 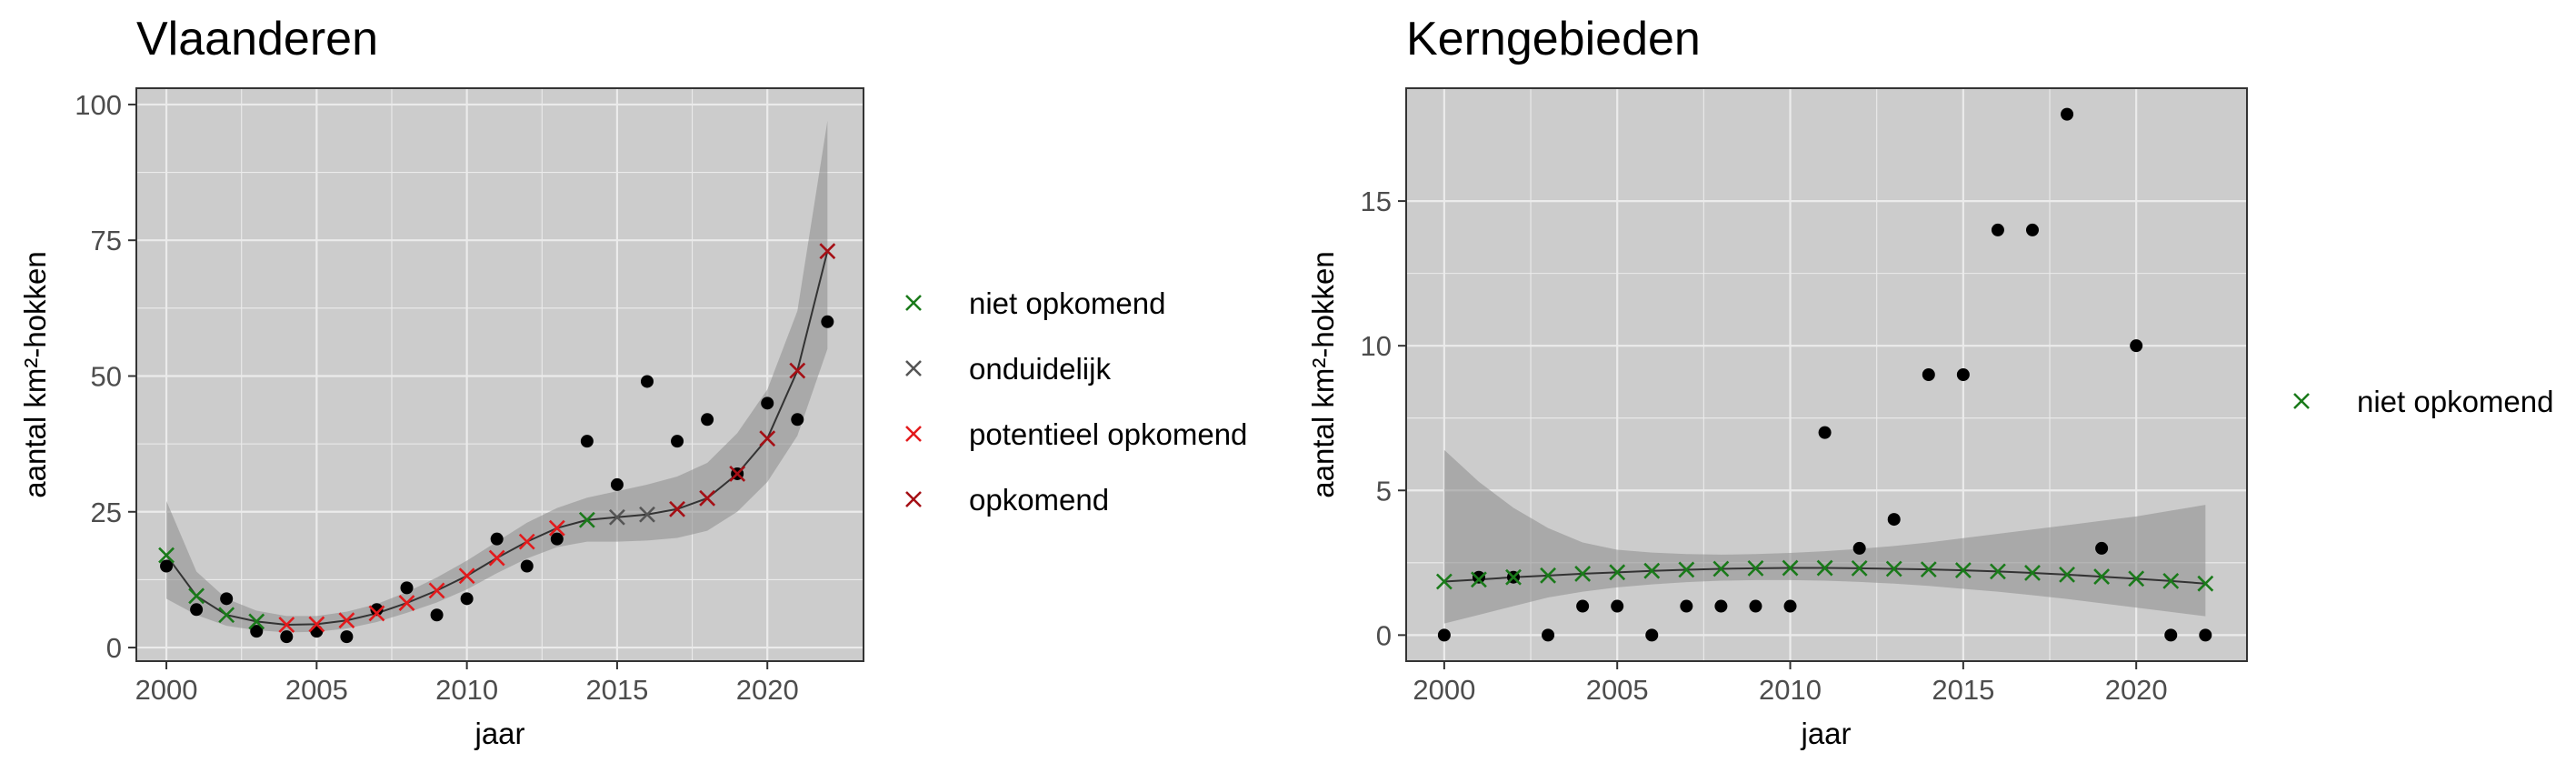 What do you see at coordinates (2455, 401) in the screenshot?
I see `legend-label: niet opkomend` at bounding box center [2455, 401].